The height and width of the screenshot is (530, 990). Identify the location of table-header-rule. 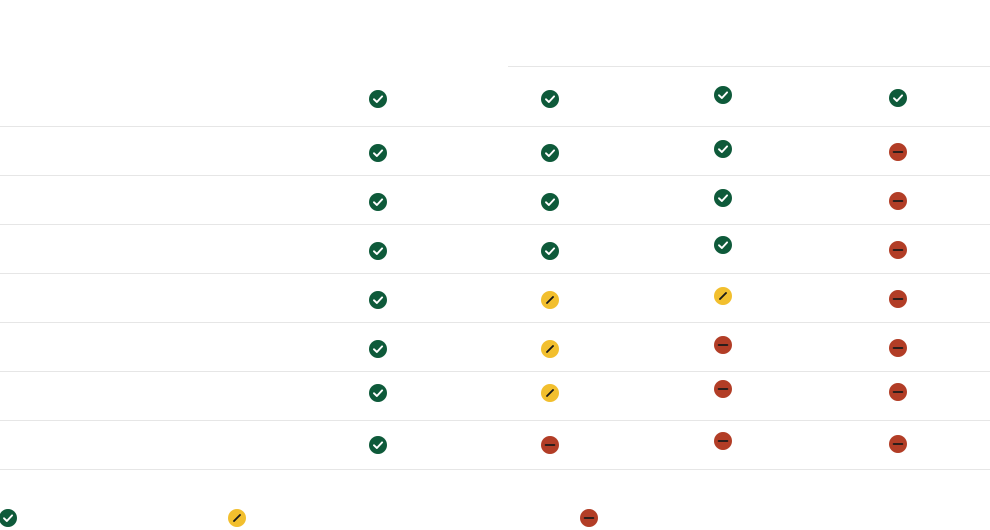
(749, 66).